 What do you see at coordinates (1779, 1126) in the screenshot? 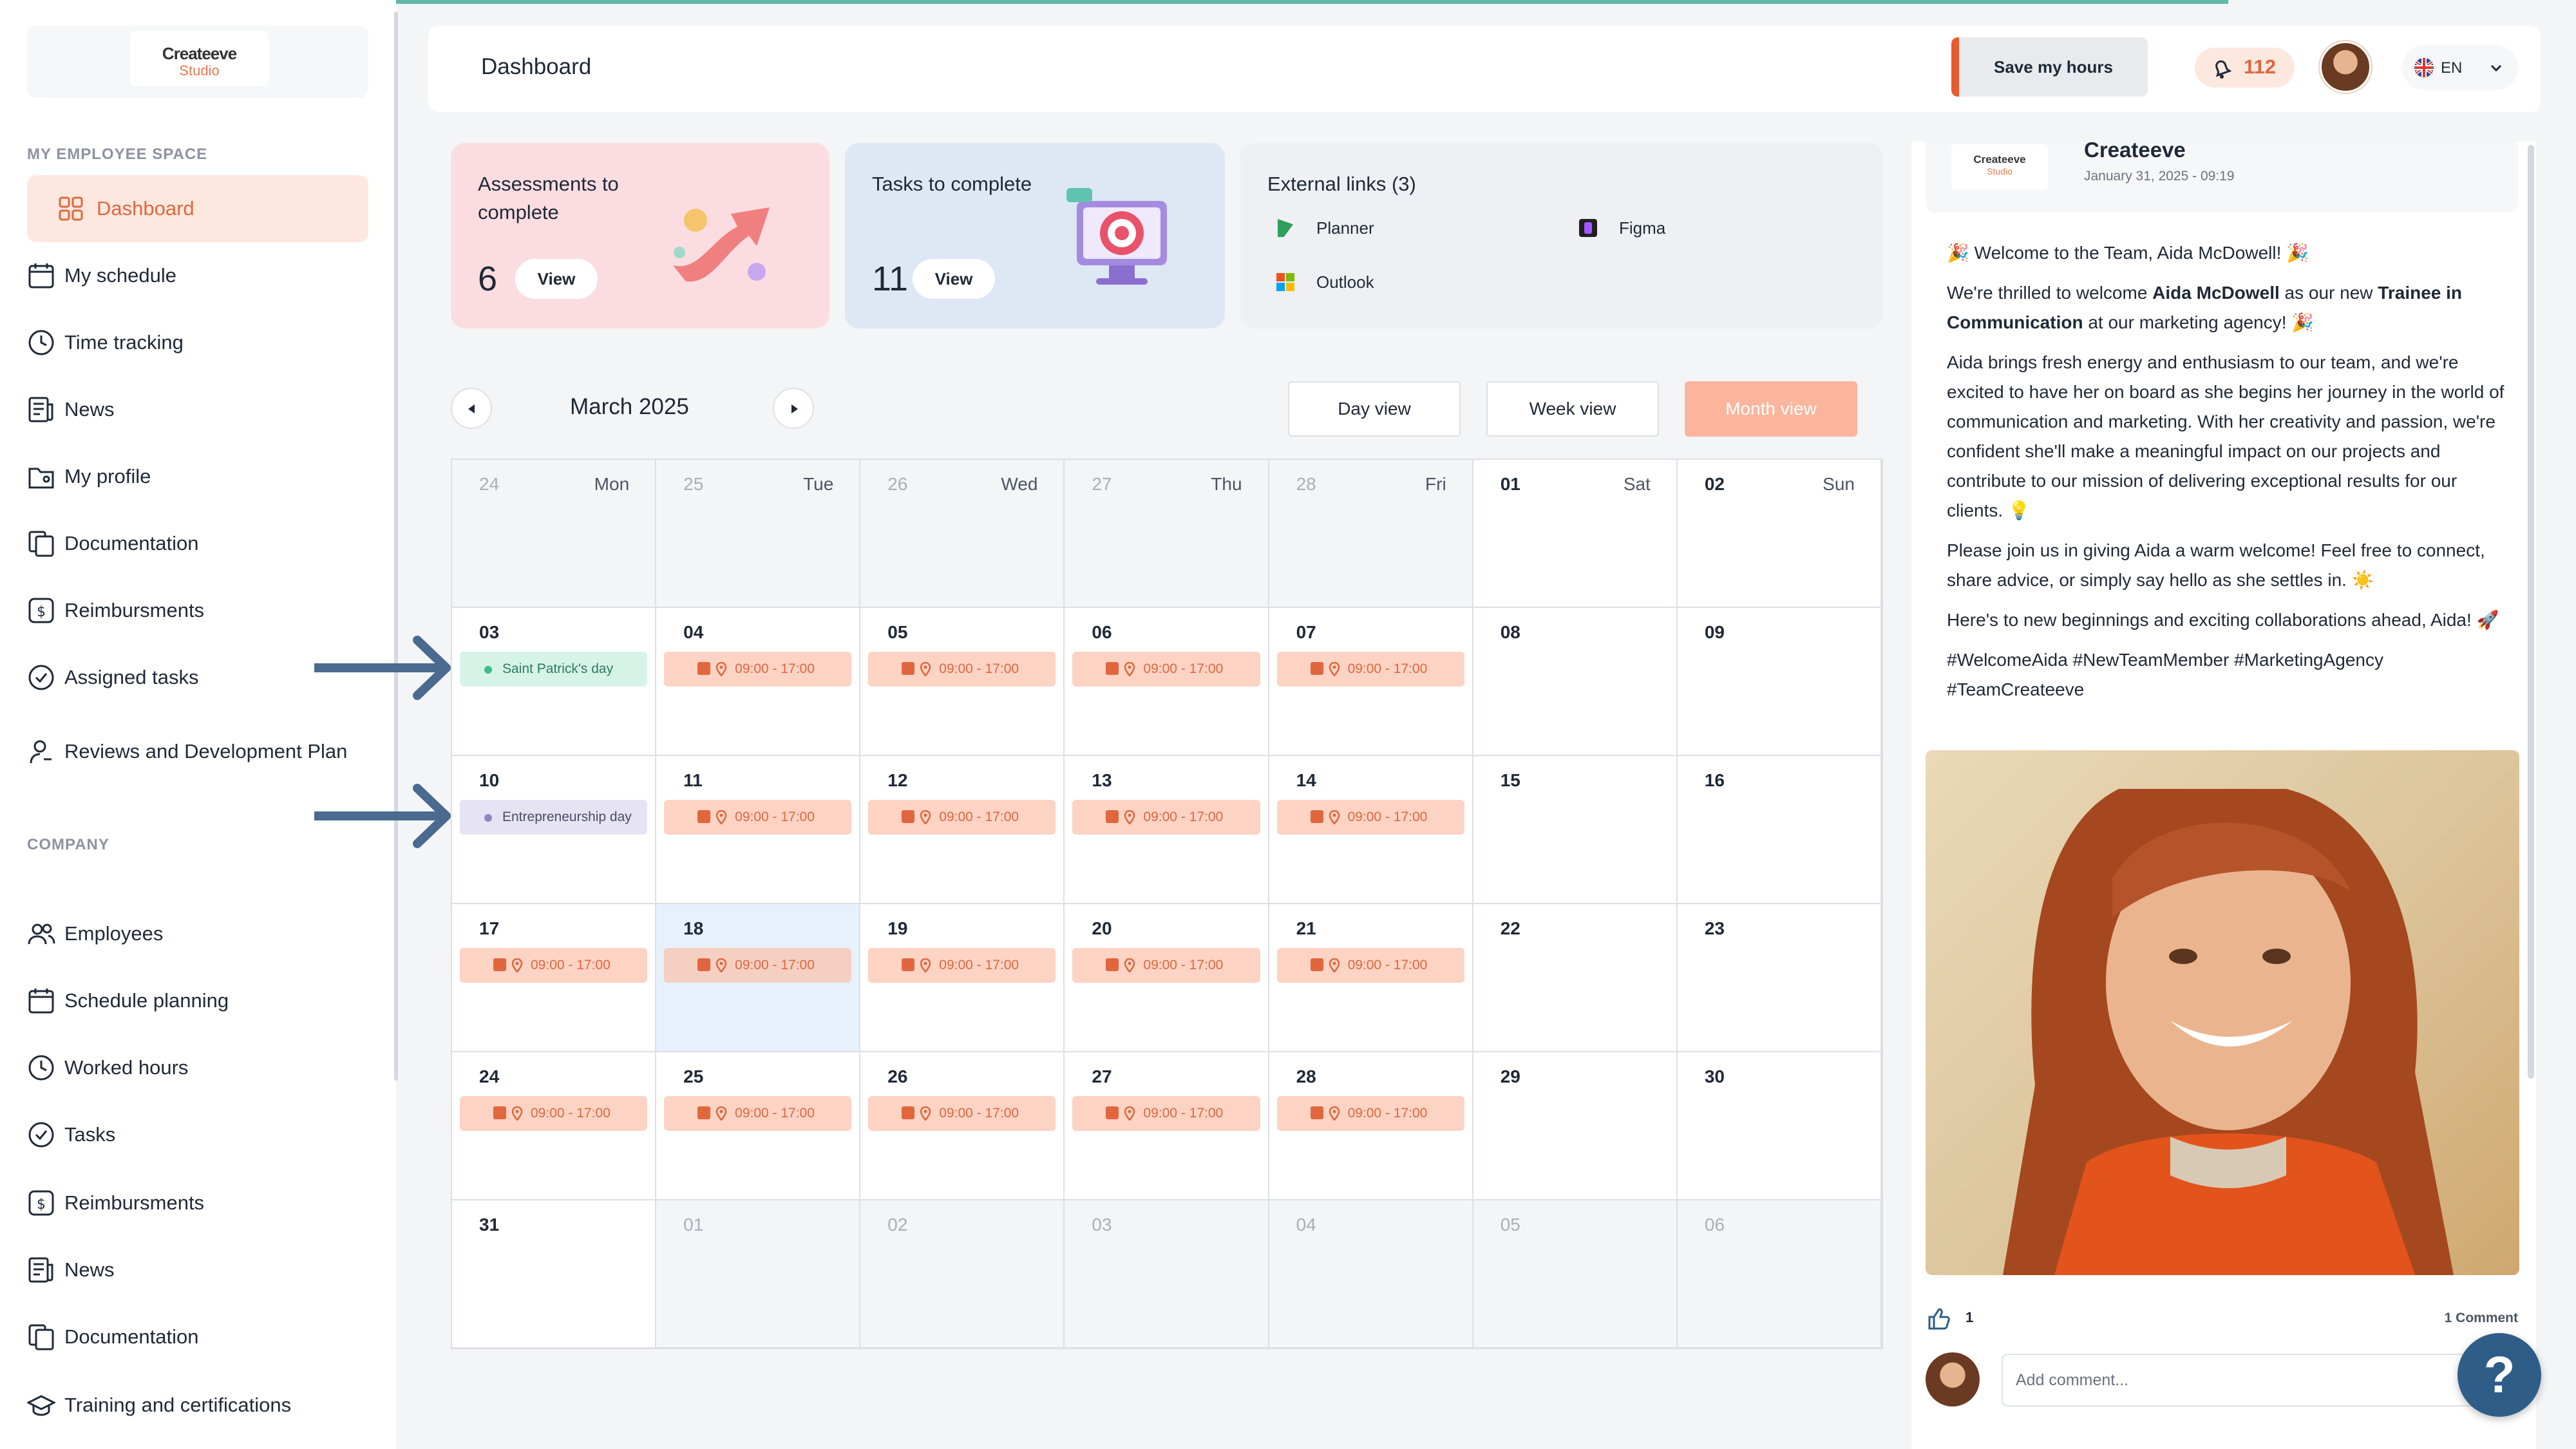
I see `calendar-day-cell: 30` at bounding box center [1779, 1126].